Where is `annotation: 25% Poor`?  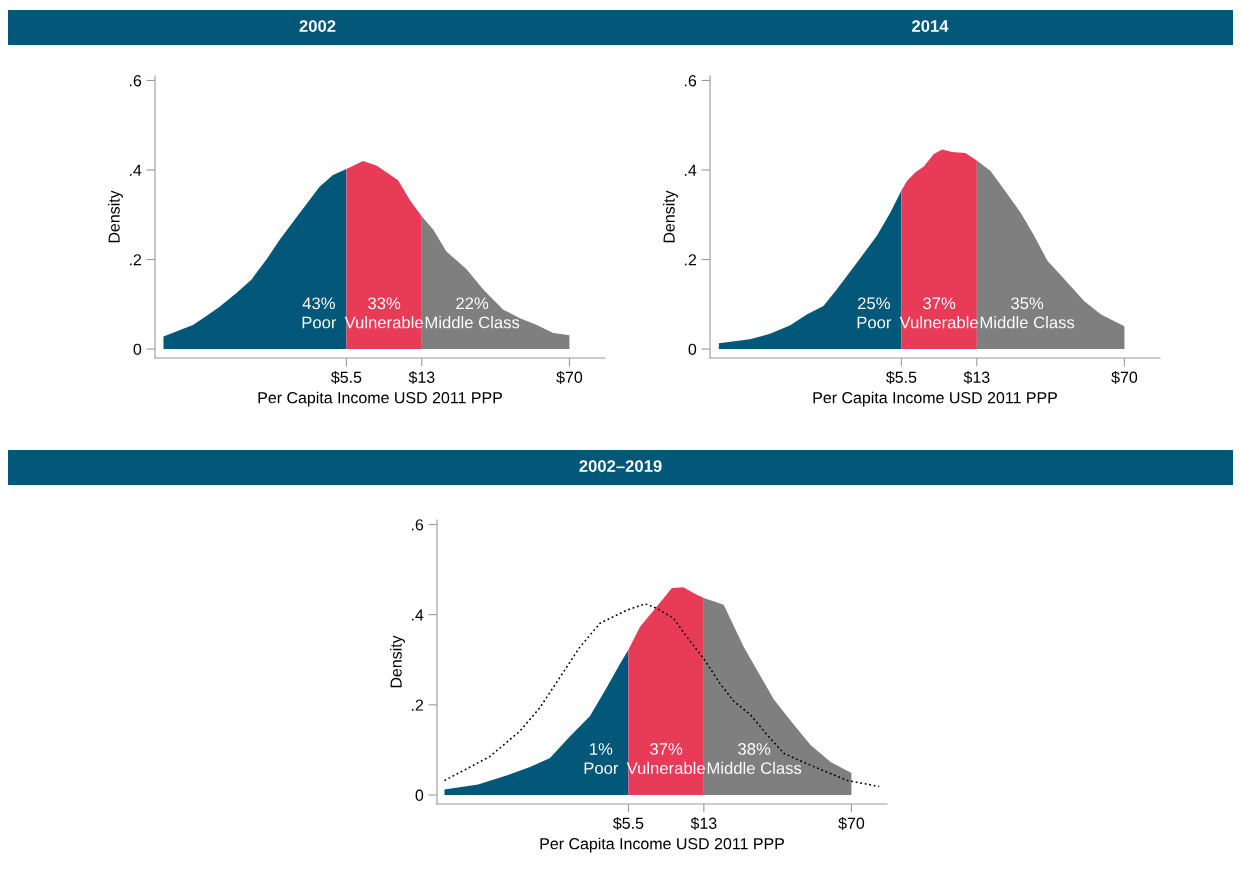
annotation: 25% Poor is located at coordinates (874, 313).